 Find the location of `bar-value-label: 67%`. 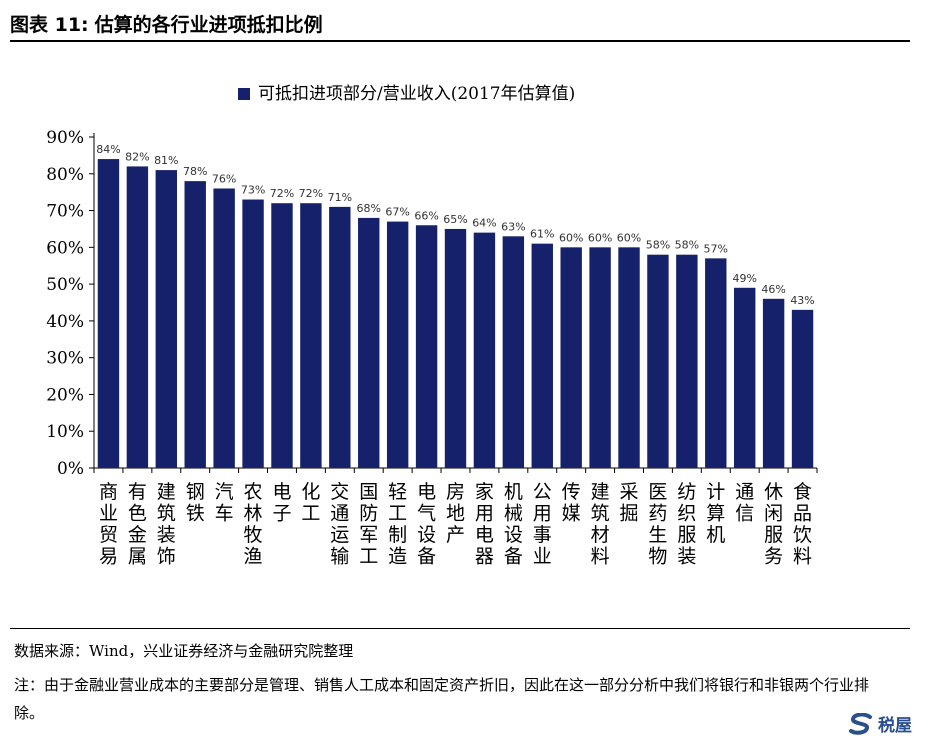

bar-value-label: 67% is located at coordinates (397, 212).